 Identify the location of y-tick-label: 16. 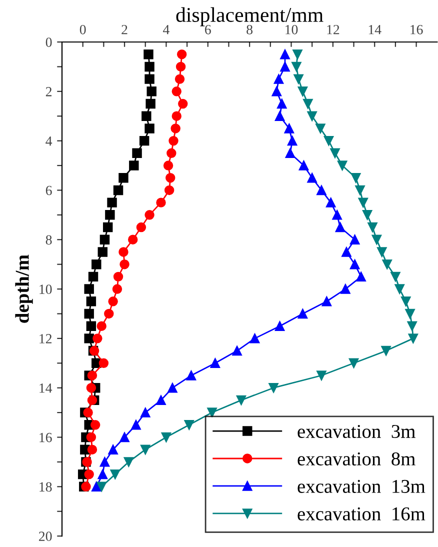
(46, 437).